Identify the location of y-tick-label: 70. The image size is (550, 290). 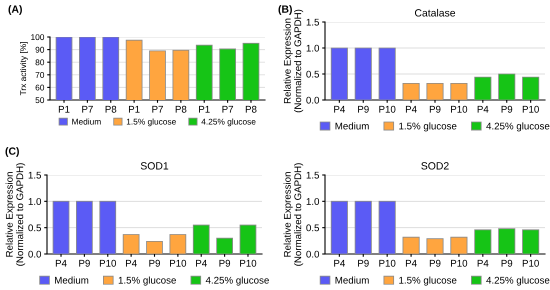
(40, 75).